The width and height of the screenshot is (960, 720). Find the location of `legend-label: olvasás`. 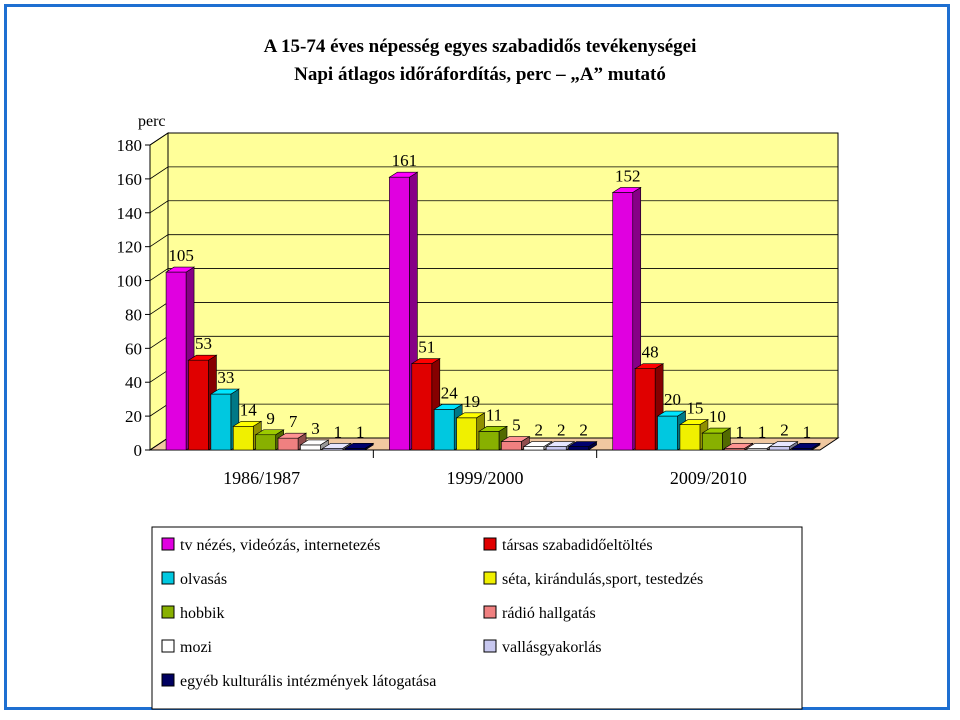

legend-label: olvasás is located at coordinates (203, 579).